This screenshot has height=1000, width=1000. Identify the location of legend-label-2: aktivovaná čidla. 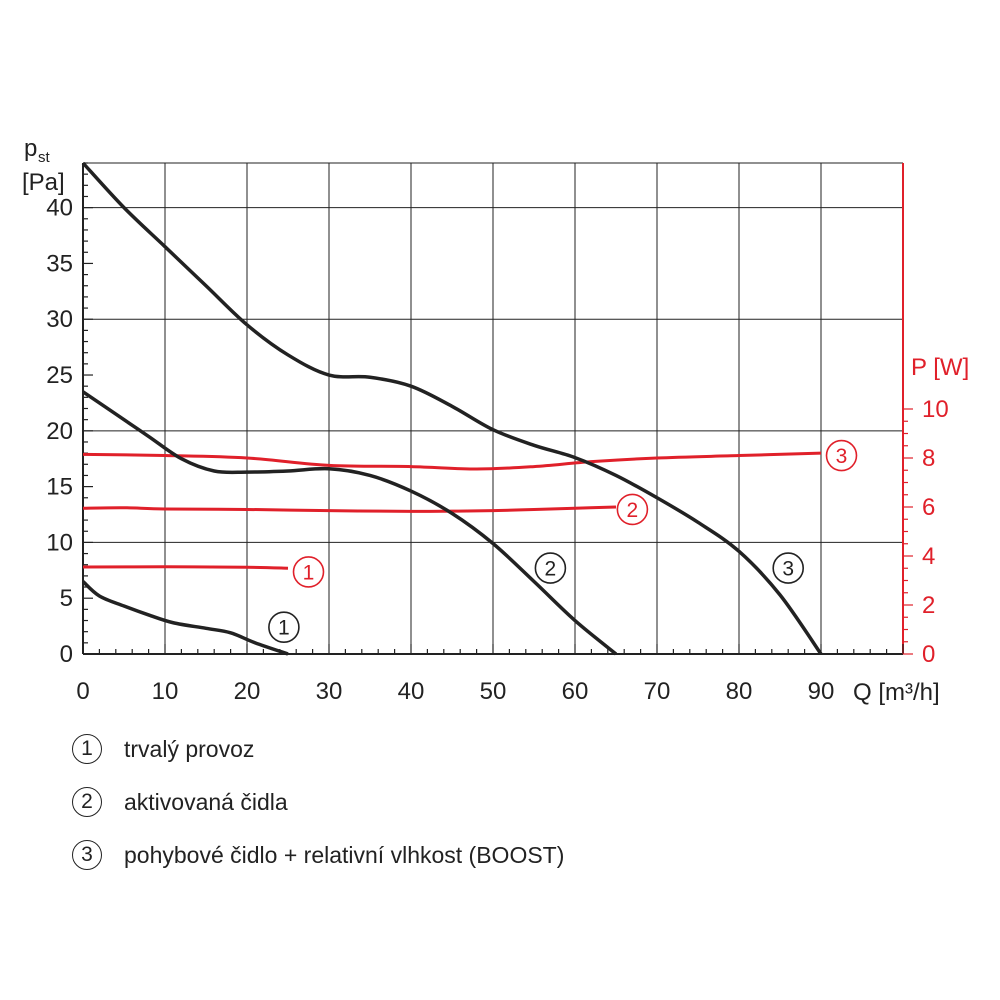
(206, 801).